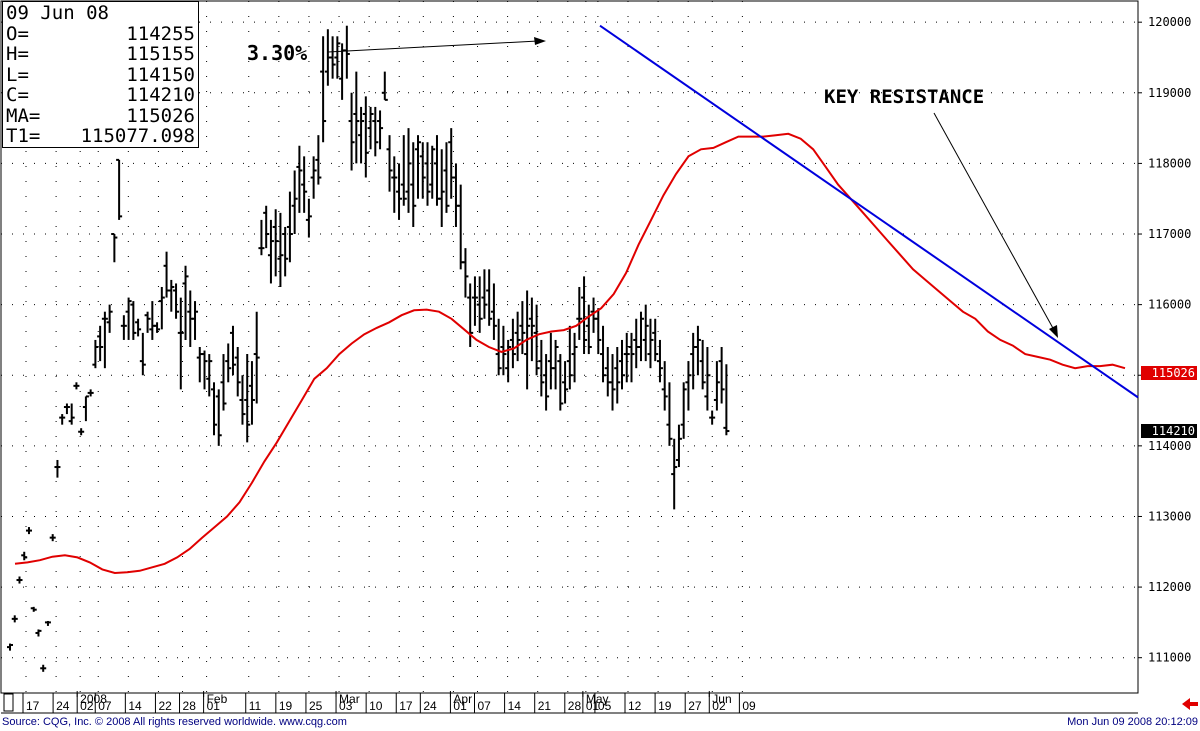 The width and height of the screenshot is (1200, 731). Describe the element at coordinates (214, 706) in the screenshot. I see `x-tick-label: 01` at that location.